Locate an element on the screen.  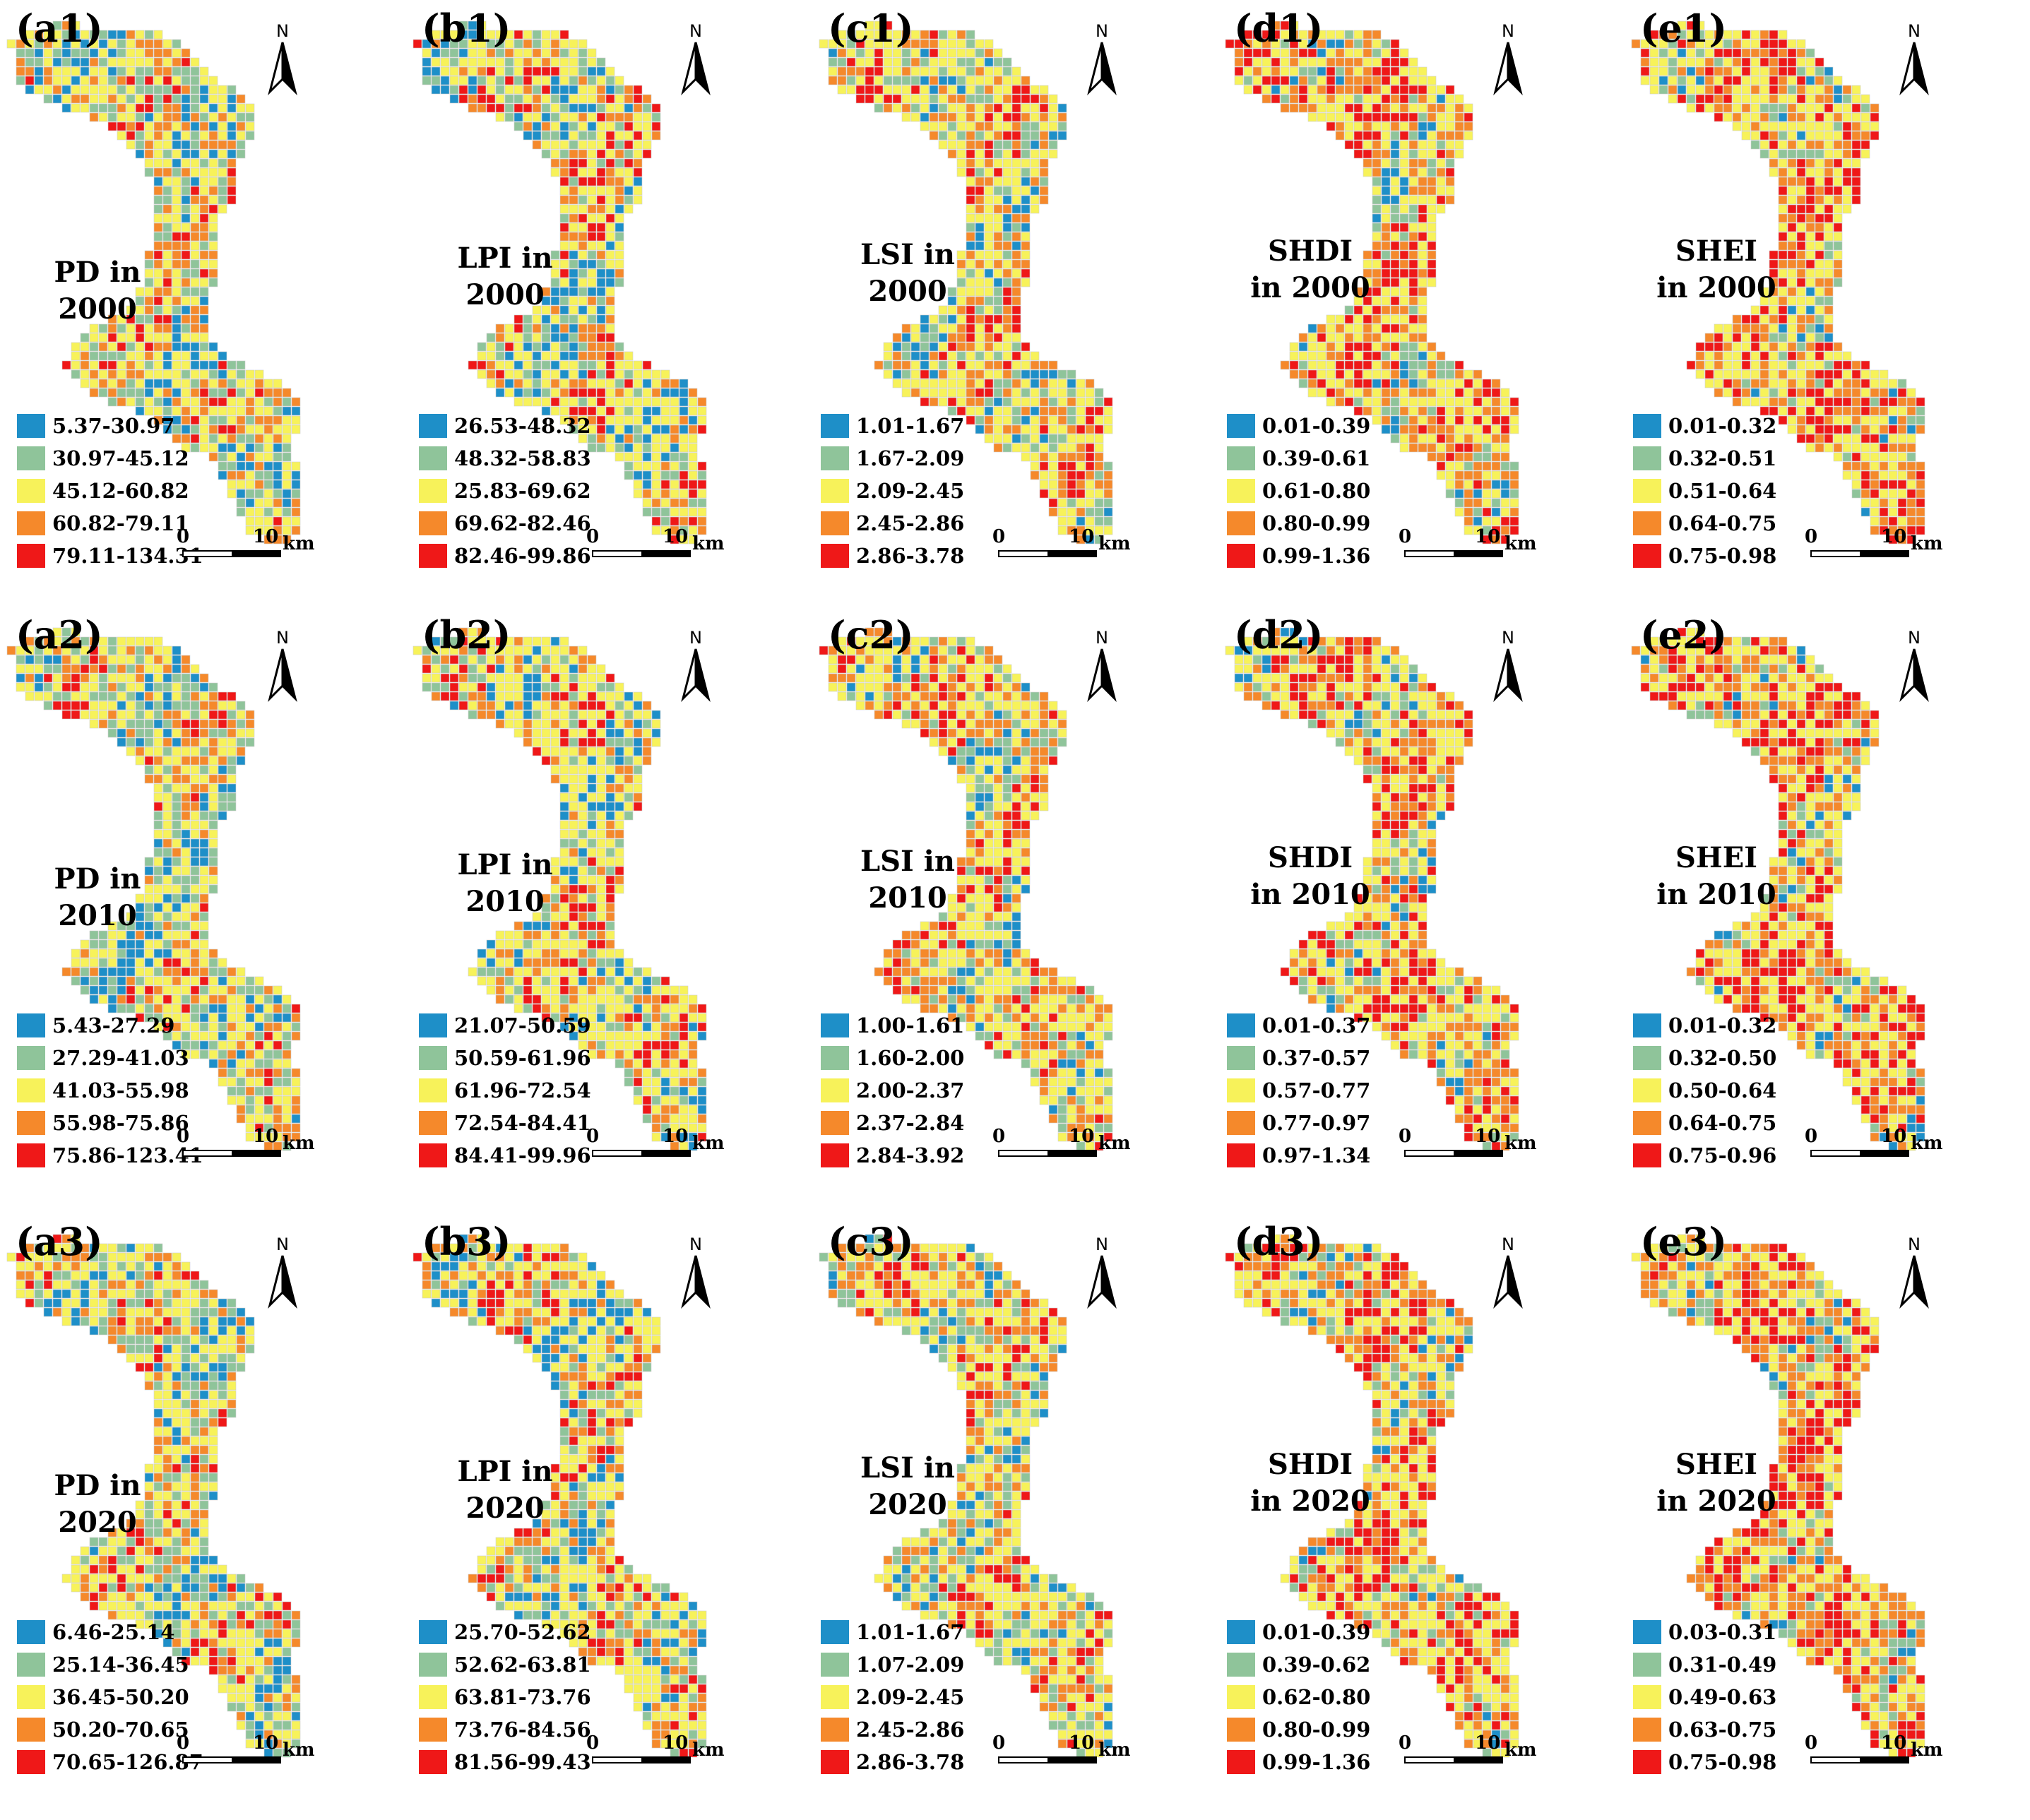
legend-swatch is located at coordinates (835, 426).